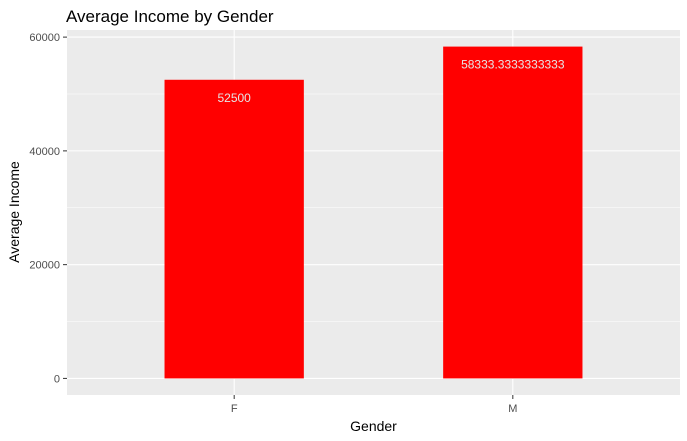 This screenshot has height=441, width=687. What do you see at coordinates (512, 409) in the screenshot?
I see `x-tick-label: M` at bounding box center [512, 409].